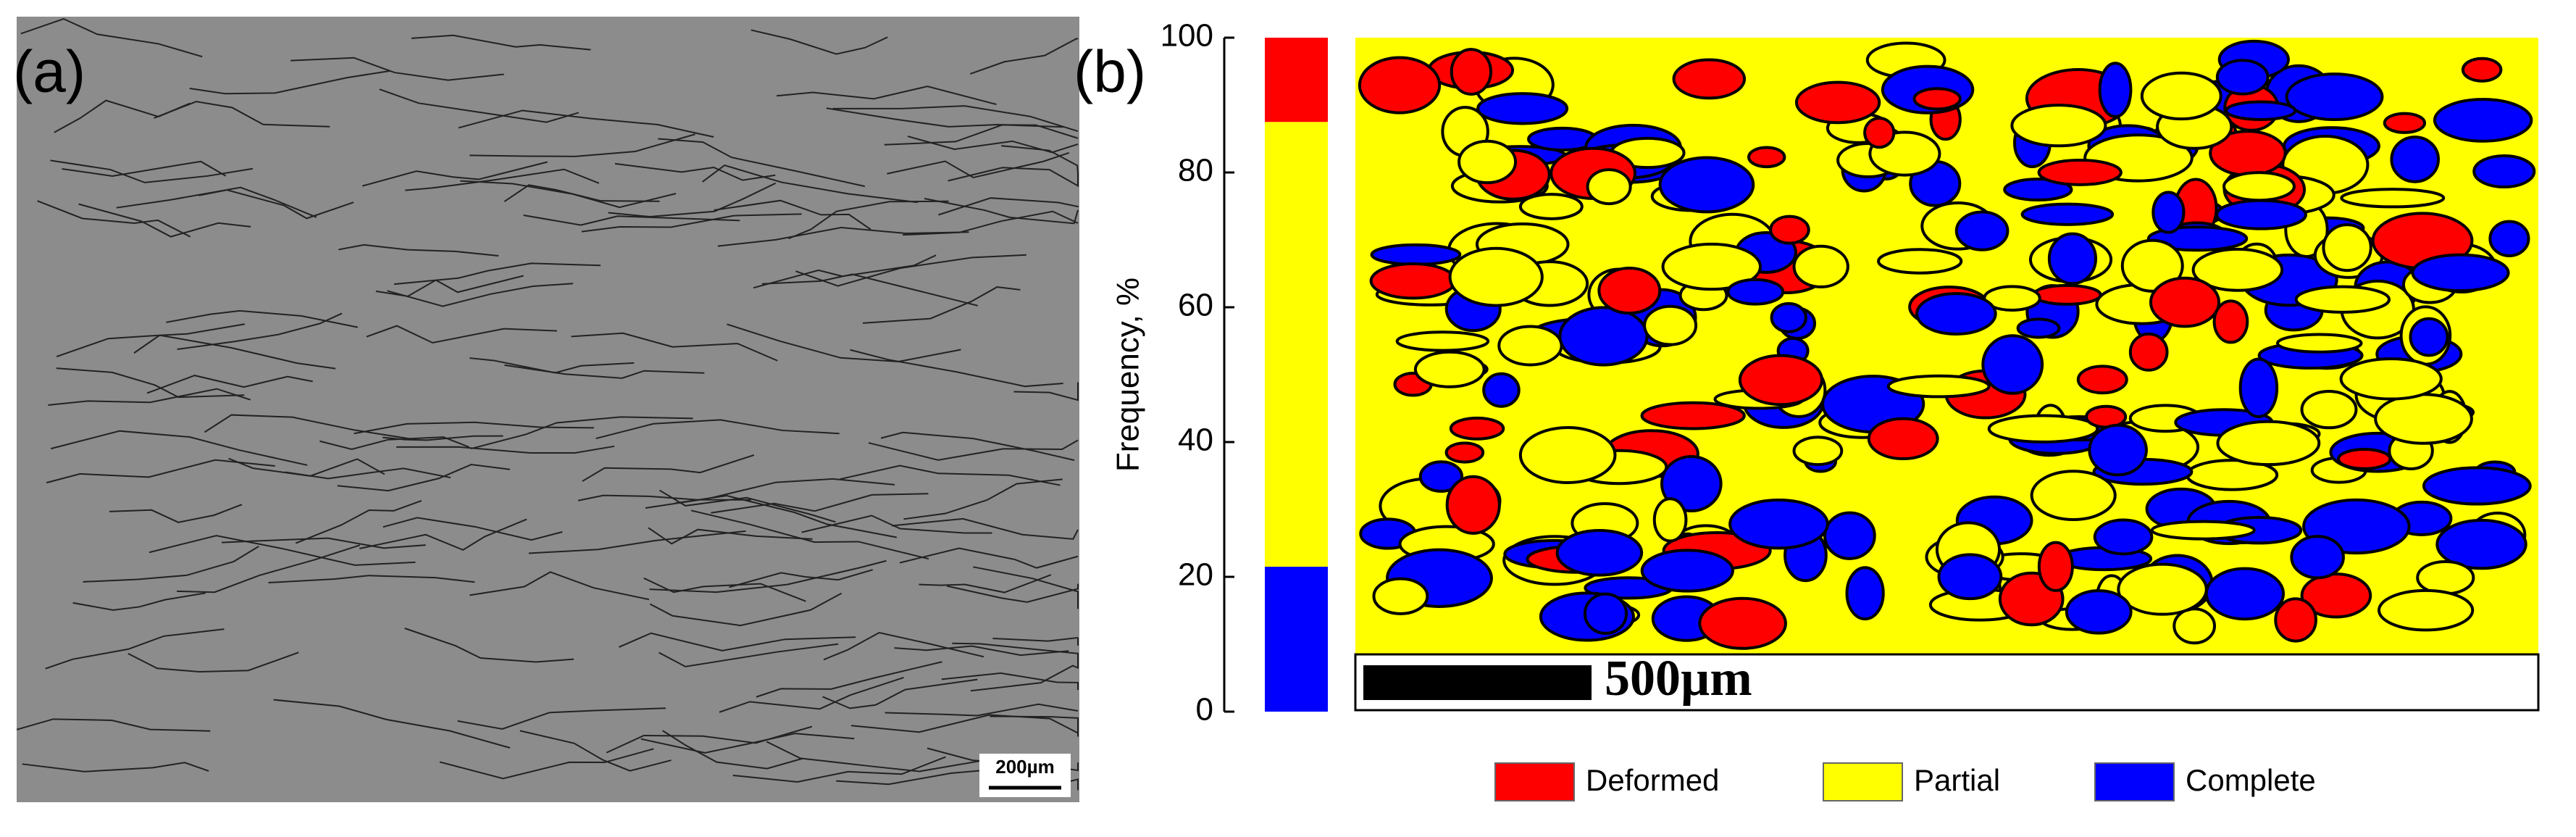 The width and height of the screenshot is (2576, 837). I want to click on y-tick-label: 60, so click(1195, 305).